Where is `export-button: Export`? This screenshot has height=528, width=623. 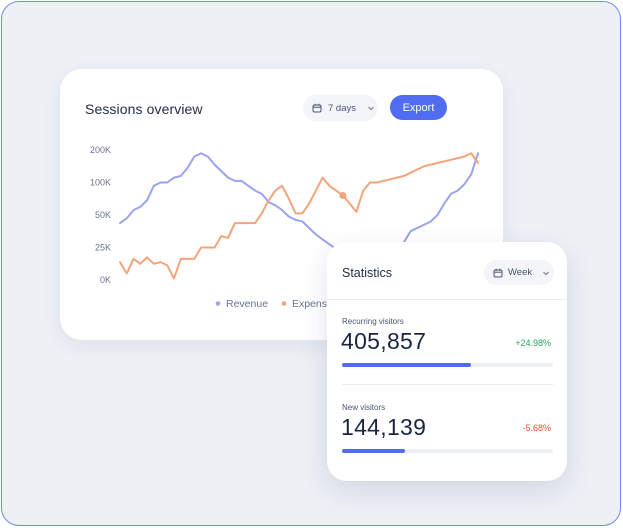 export-button: Export is located at coordinates (418, 107).